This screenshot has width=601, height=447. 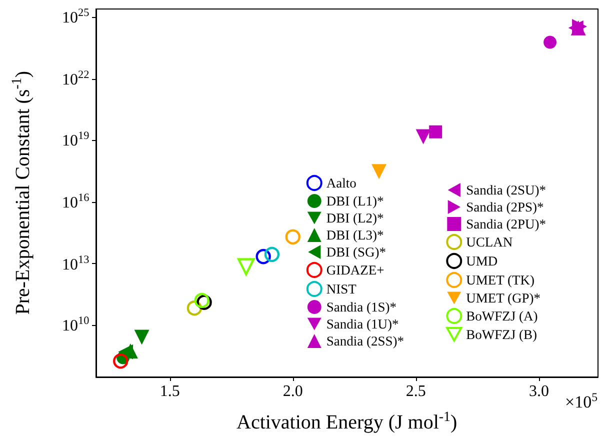 I want to click on legend-label: Sandia (2SS)*, so click(x=365, y=341).